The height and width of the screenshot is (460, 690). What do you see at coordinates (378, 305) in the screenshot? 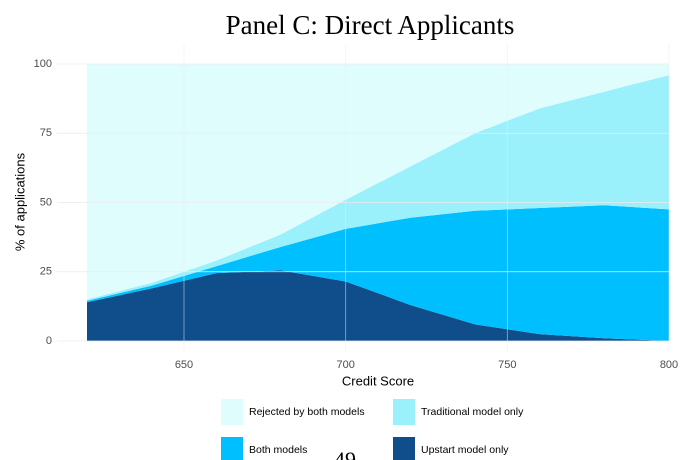
I see `area` at bounding box center [378, 305].